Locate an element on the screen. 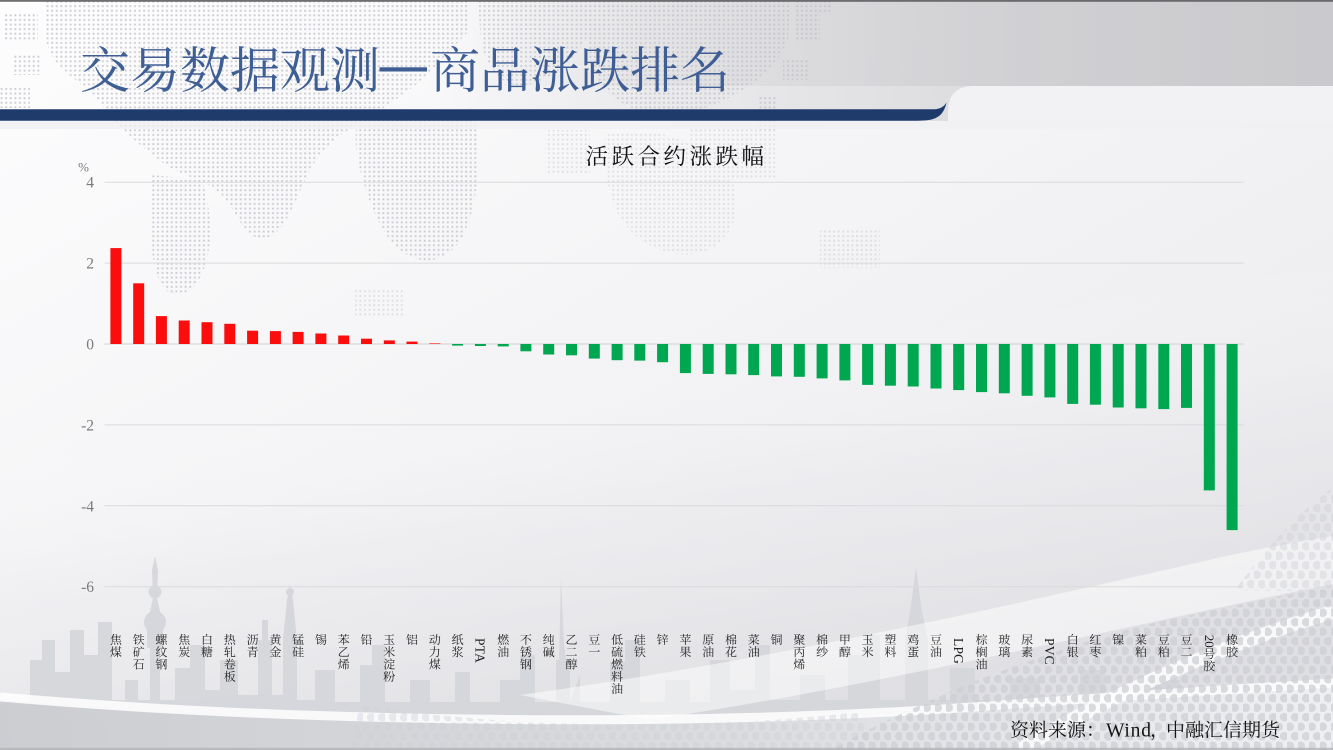 The width and height of the screenshot is (1333, 750). svg-text: LPG is located at coordinates (958, 651).